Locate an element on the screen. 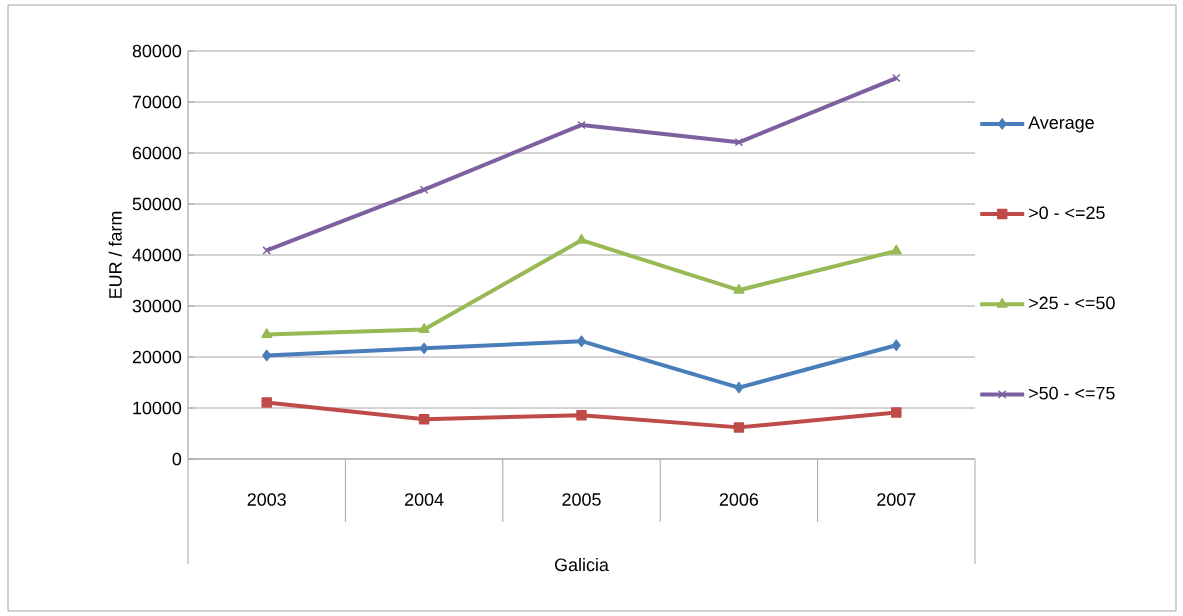 The height and width of the screenshot is (616, 1183). legend-label: >0 - <=25 is located at coordinates (1067, 213).